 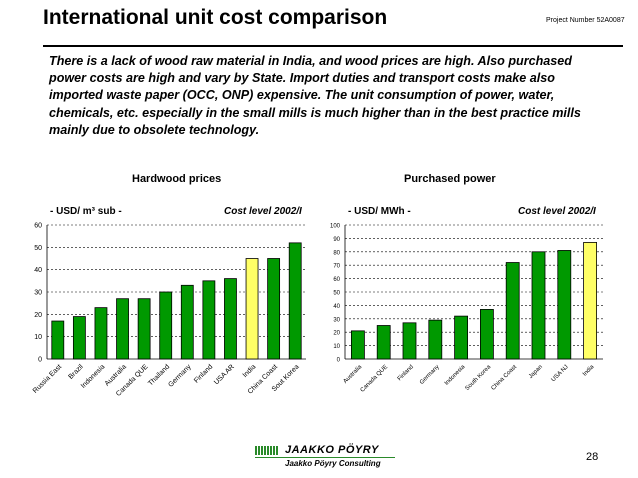 I want to click on hardwood-chart-title: Hardwood prices, so click(x=177, y=179).